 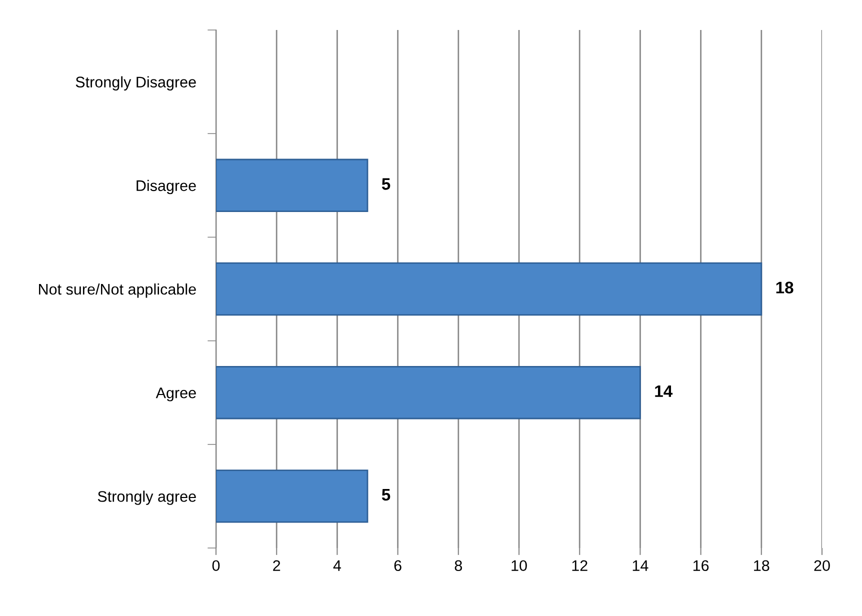 I want to click on x-tick-label: 14, so click(x=640, y=565).